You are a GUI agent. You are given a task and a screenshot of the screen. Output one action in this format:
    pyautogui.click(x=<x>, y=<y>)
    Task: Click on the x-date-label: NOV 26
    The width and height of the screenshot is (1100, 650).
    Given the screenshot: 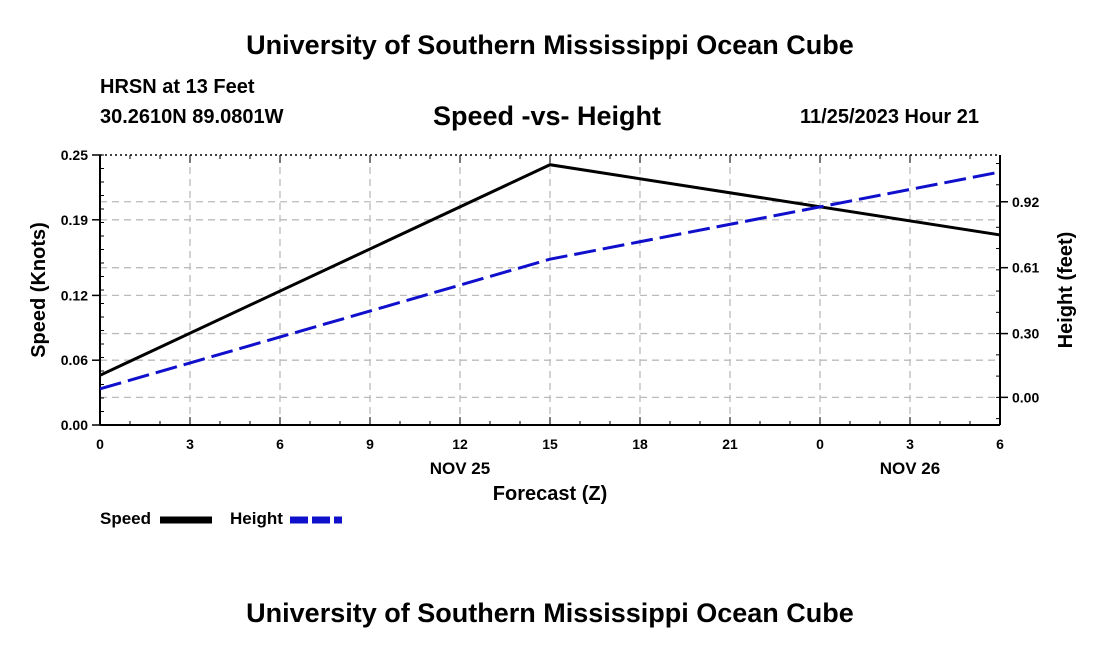 What is the action you would take?
    pyautogui.click(x=910, y=468)
    